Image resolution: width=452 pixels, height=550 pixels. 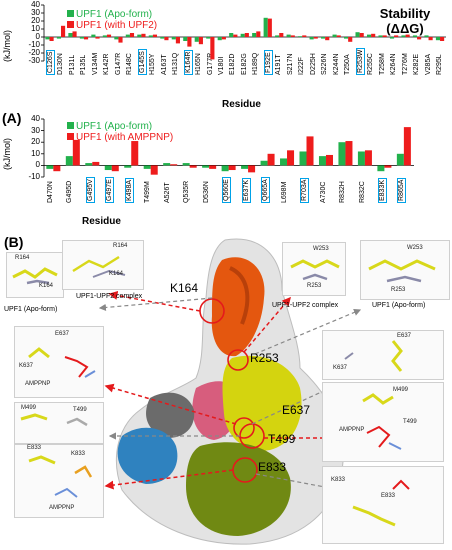 I want to click on chart-bottom-xlabel: Residue, so click(x=101, y=221).